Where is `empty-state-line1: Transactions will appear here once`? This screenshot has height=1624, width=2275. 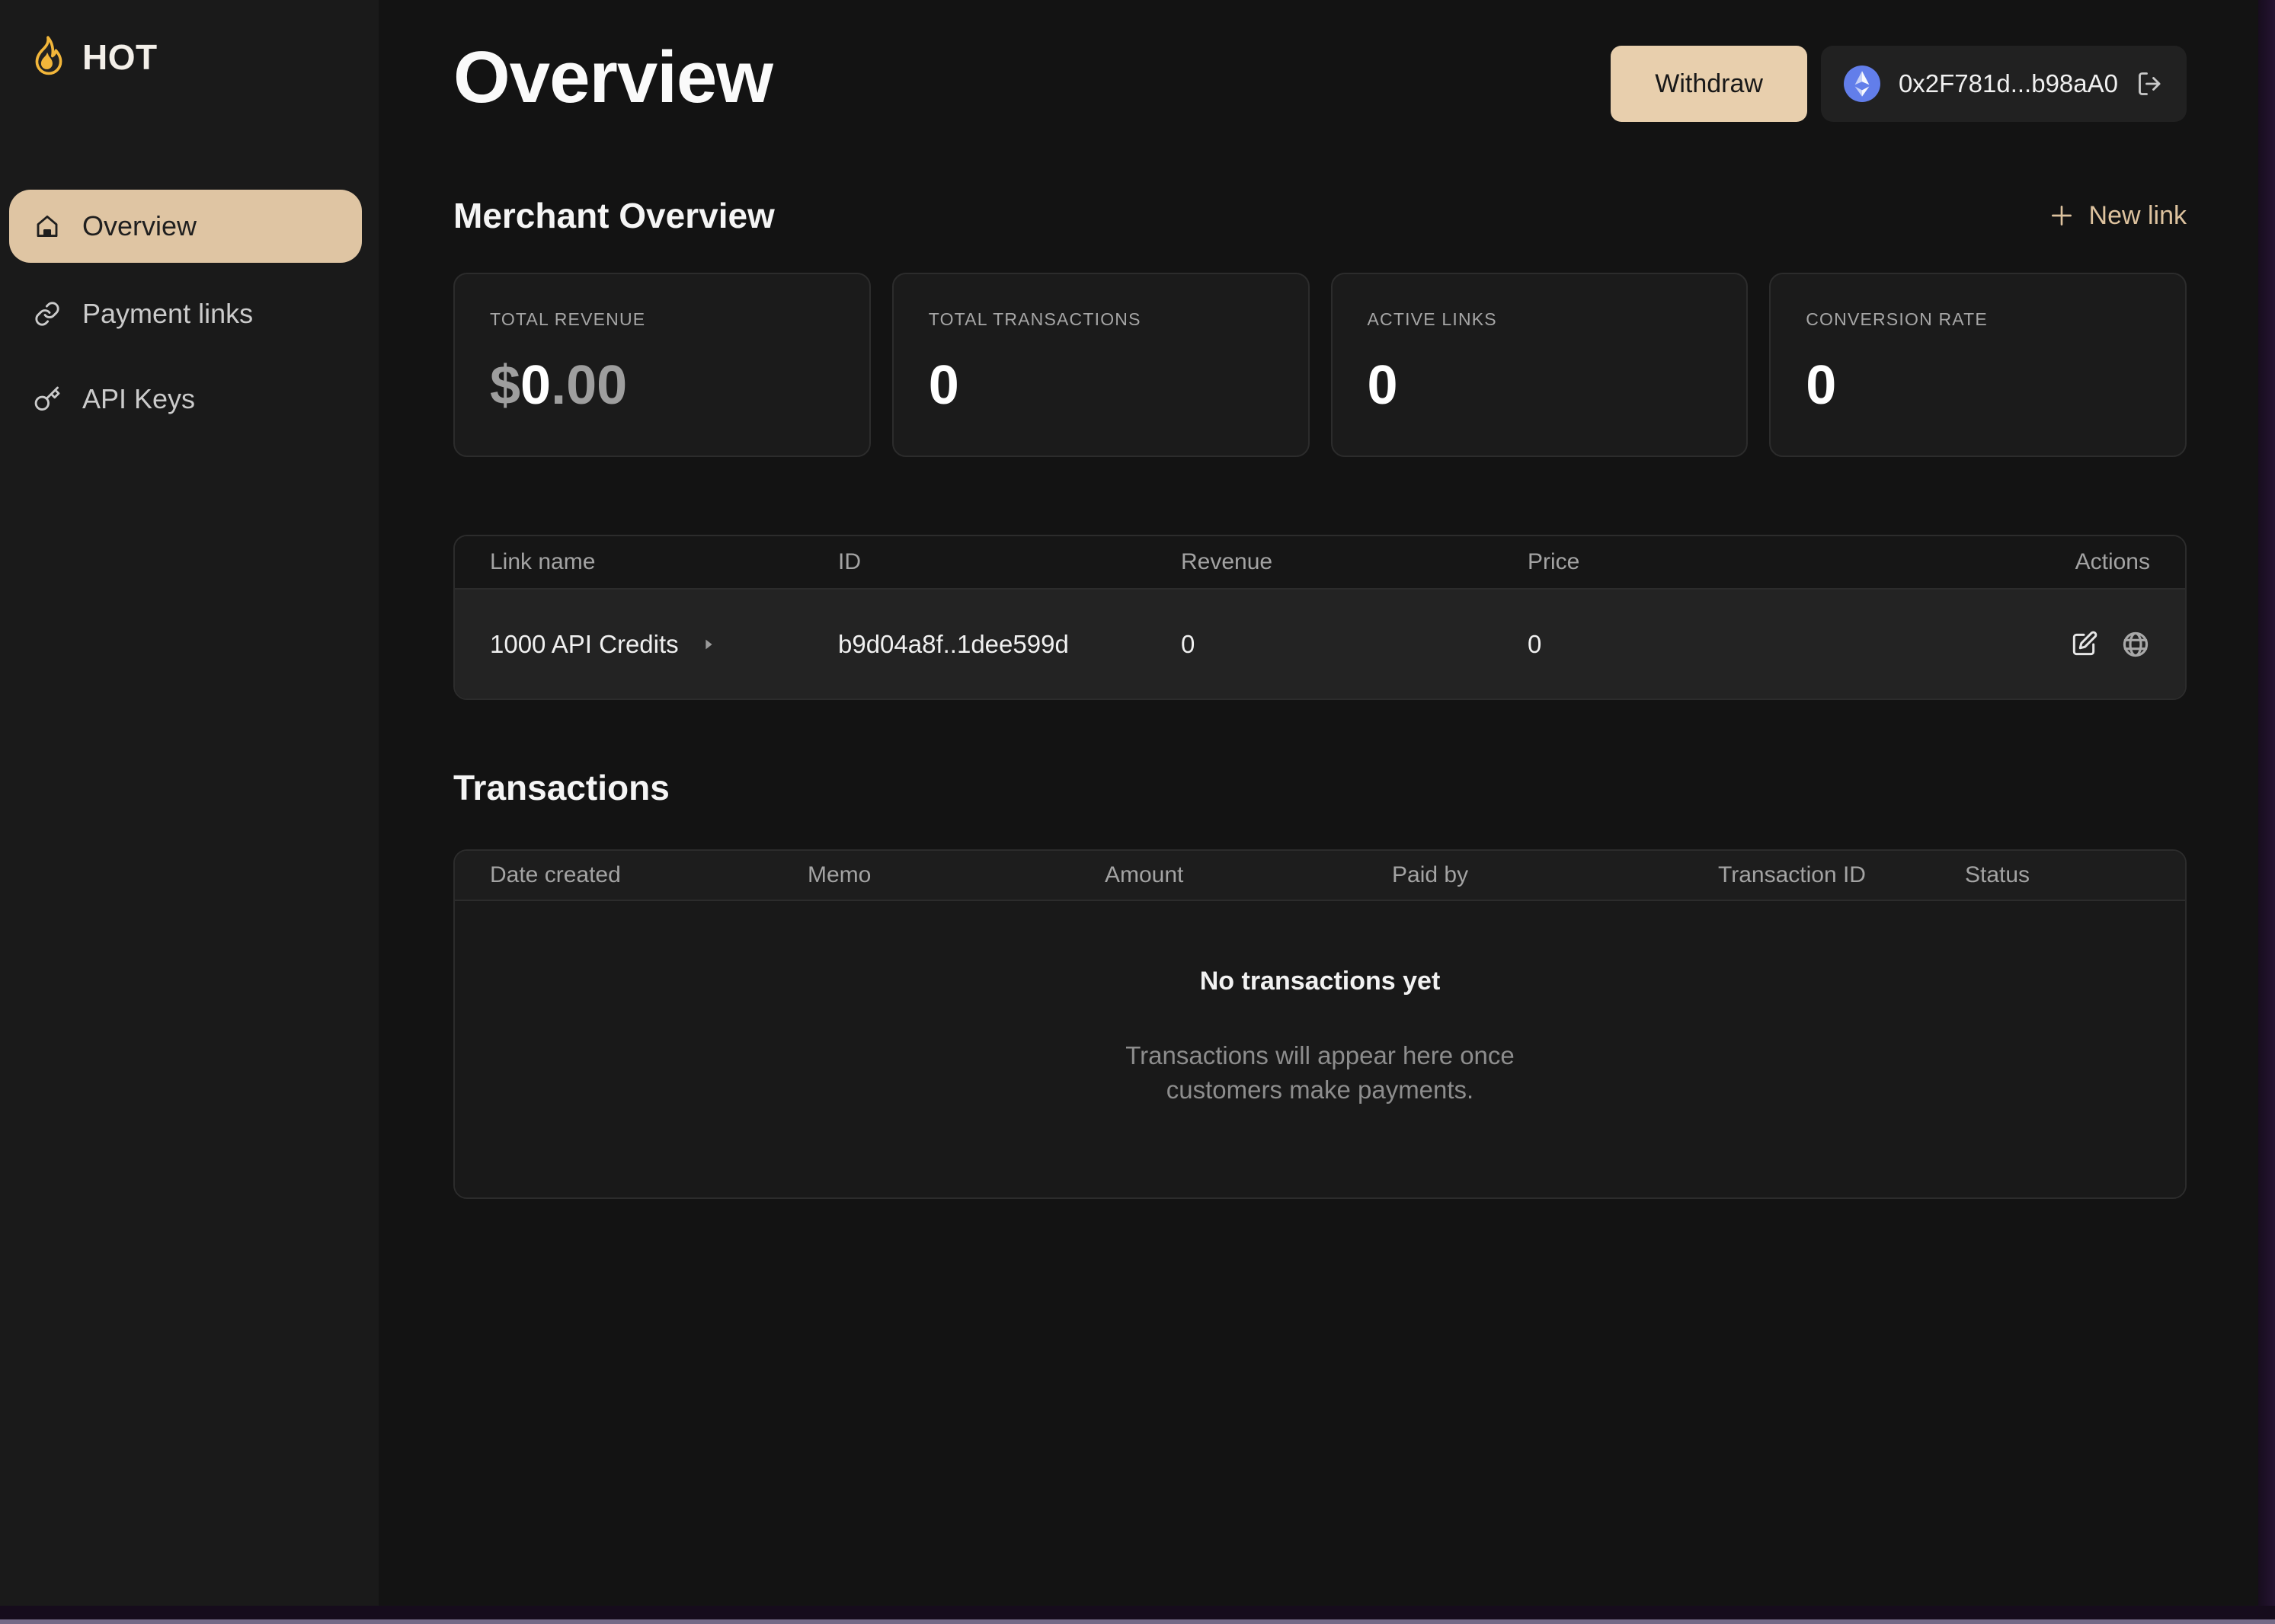 empty-state-line1: Transactions will appear here once is located at coordinates (1320, 1055).